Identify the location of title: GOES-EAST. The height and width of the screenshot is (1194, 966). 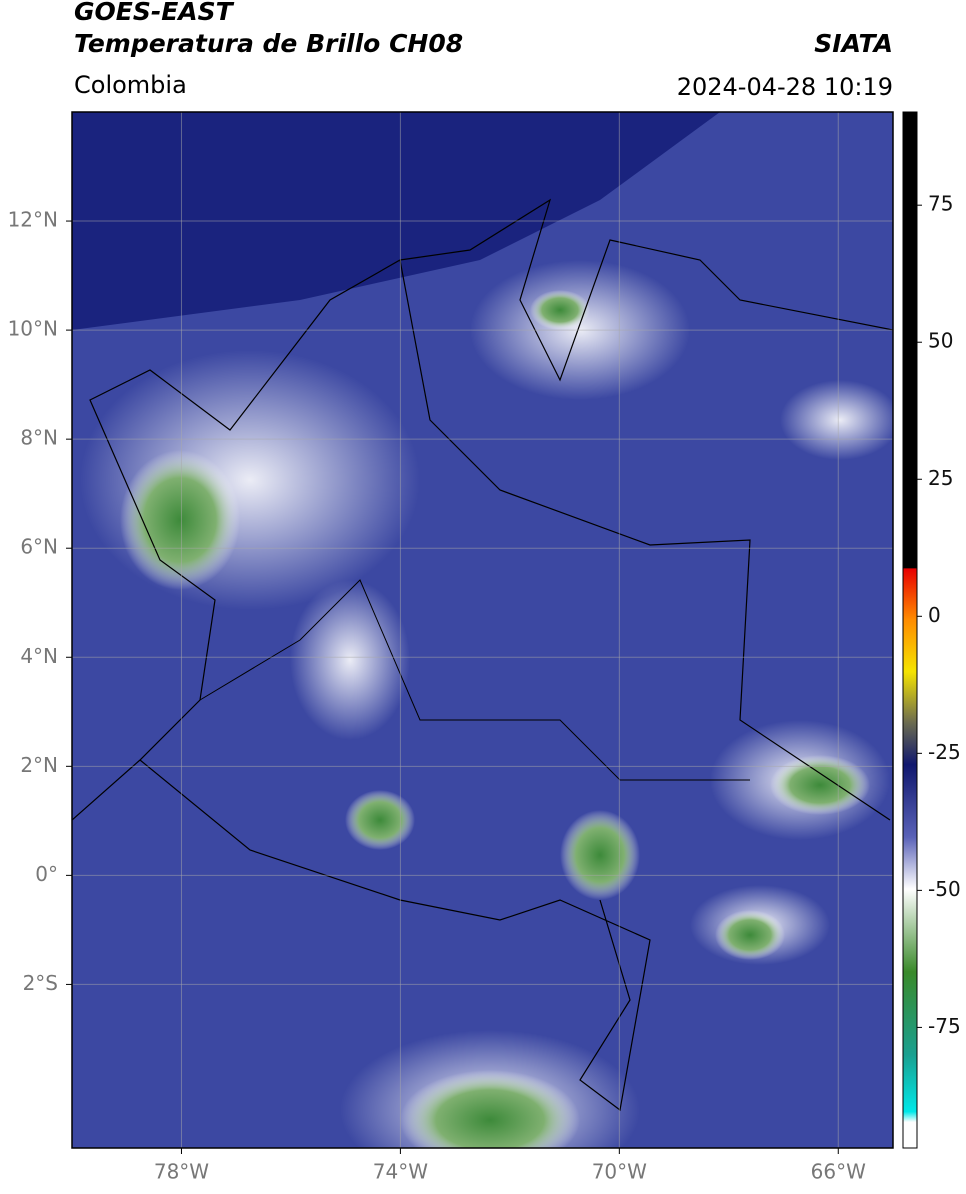
(154, 13).